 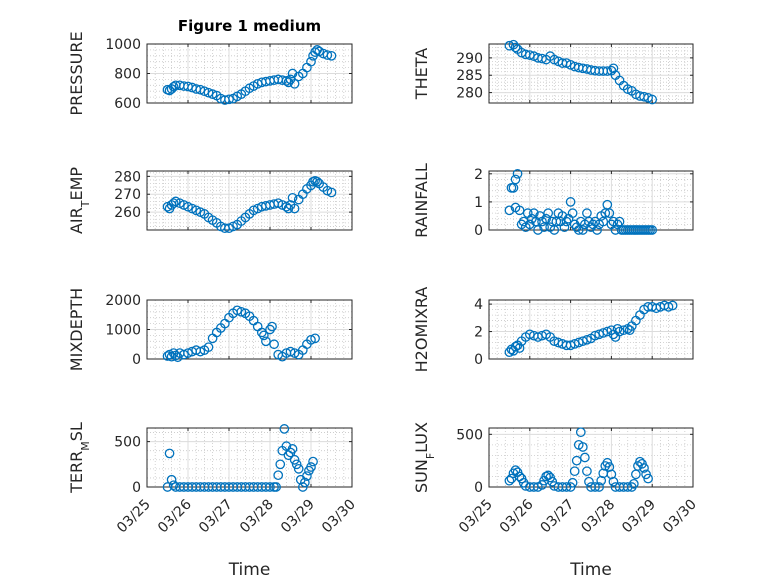 What do you see at coordinates (469, 435) in the screenshot?
I see `y-tick-label: 500` at bounding box center [469, 435].